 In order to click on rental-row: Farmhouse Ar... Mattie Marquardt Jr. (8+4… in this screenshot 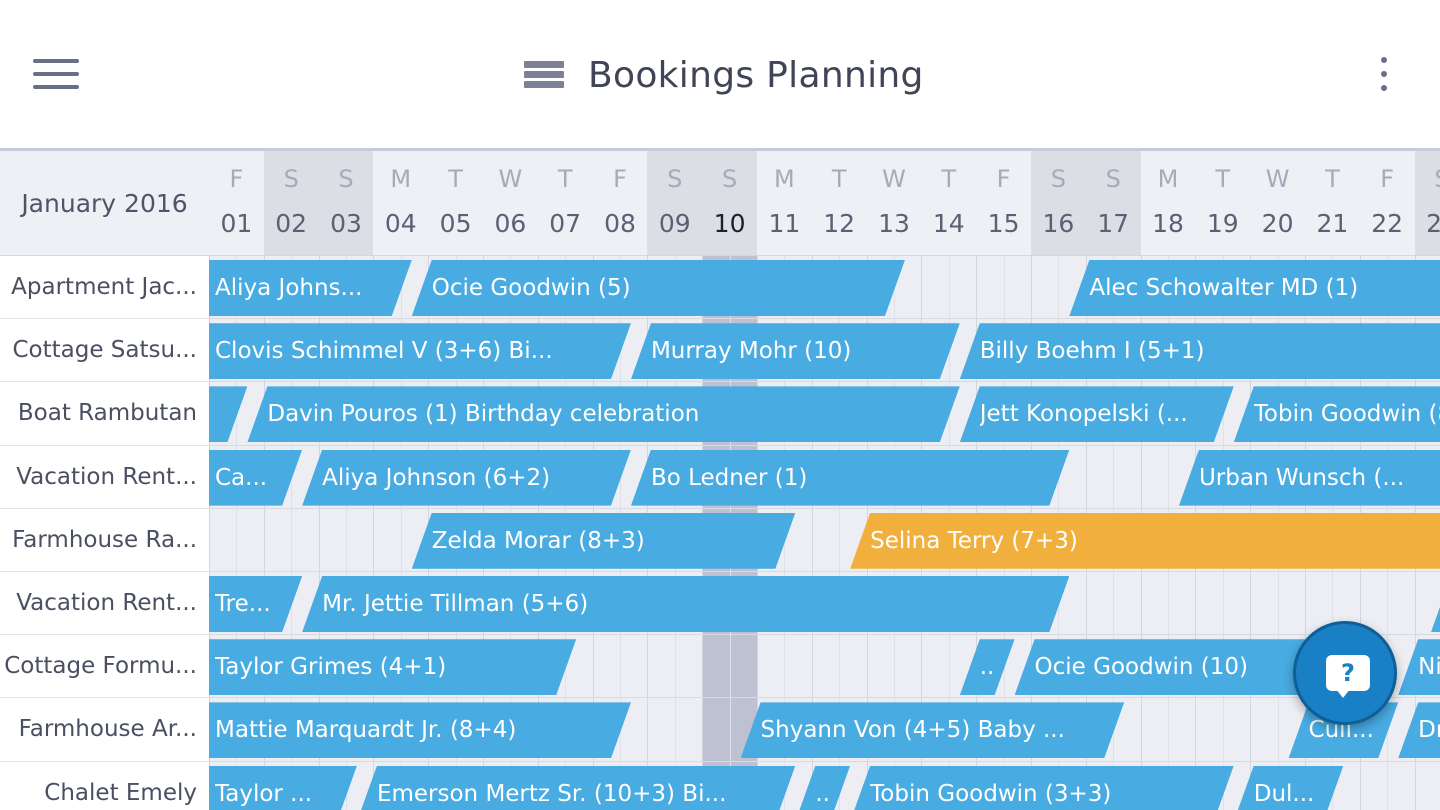, I will do `click(720, 730)`.